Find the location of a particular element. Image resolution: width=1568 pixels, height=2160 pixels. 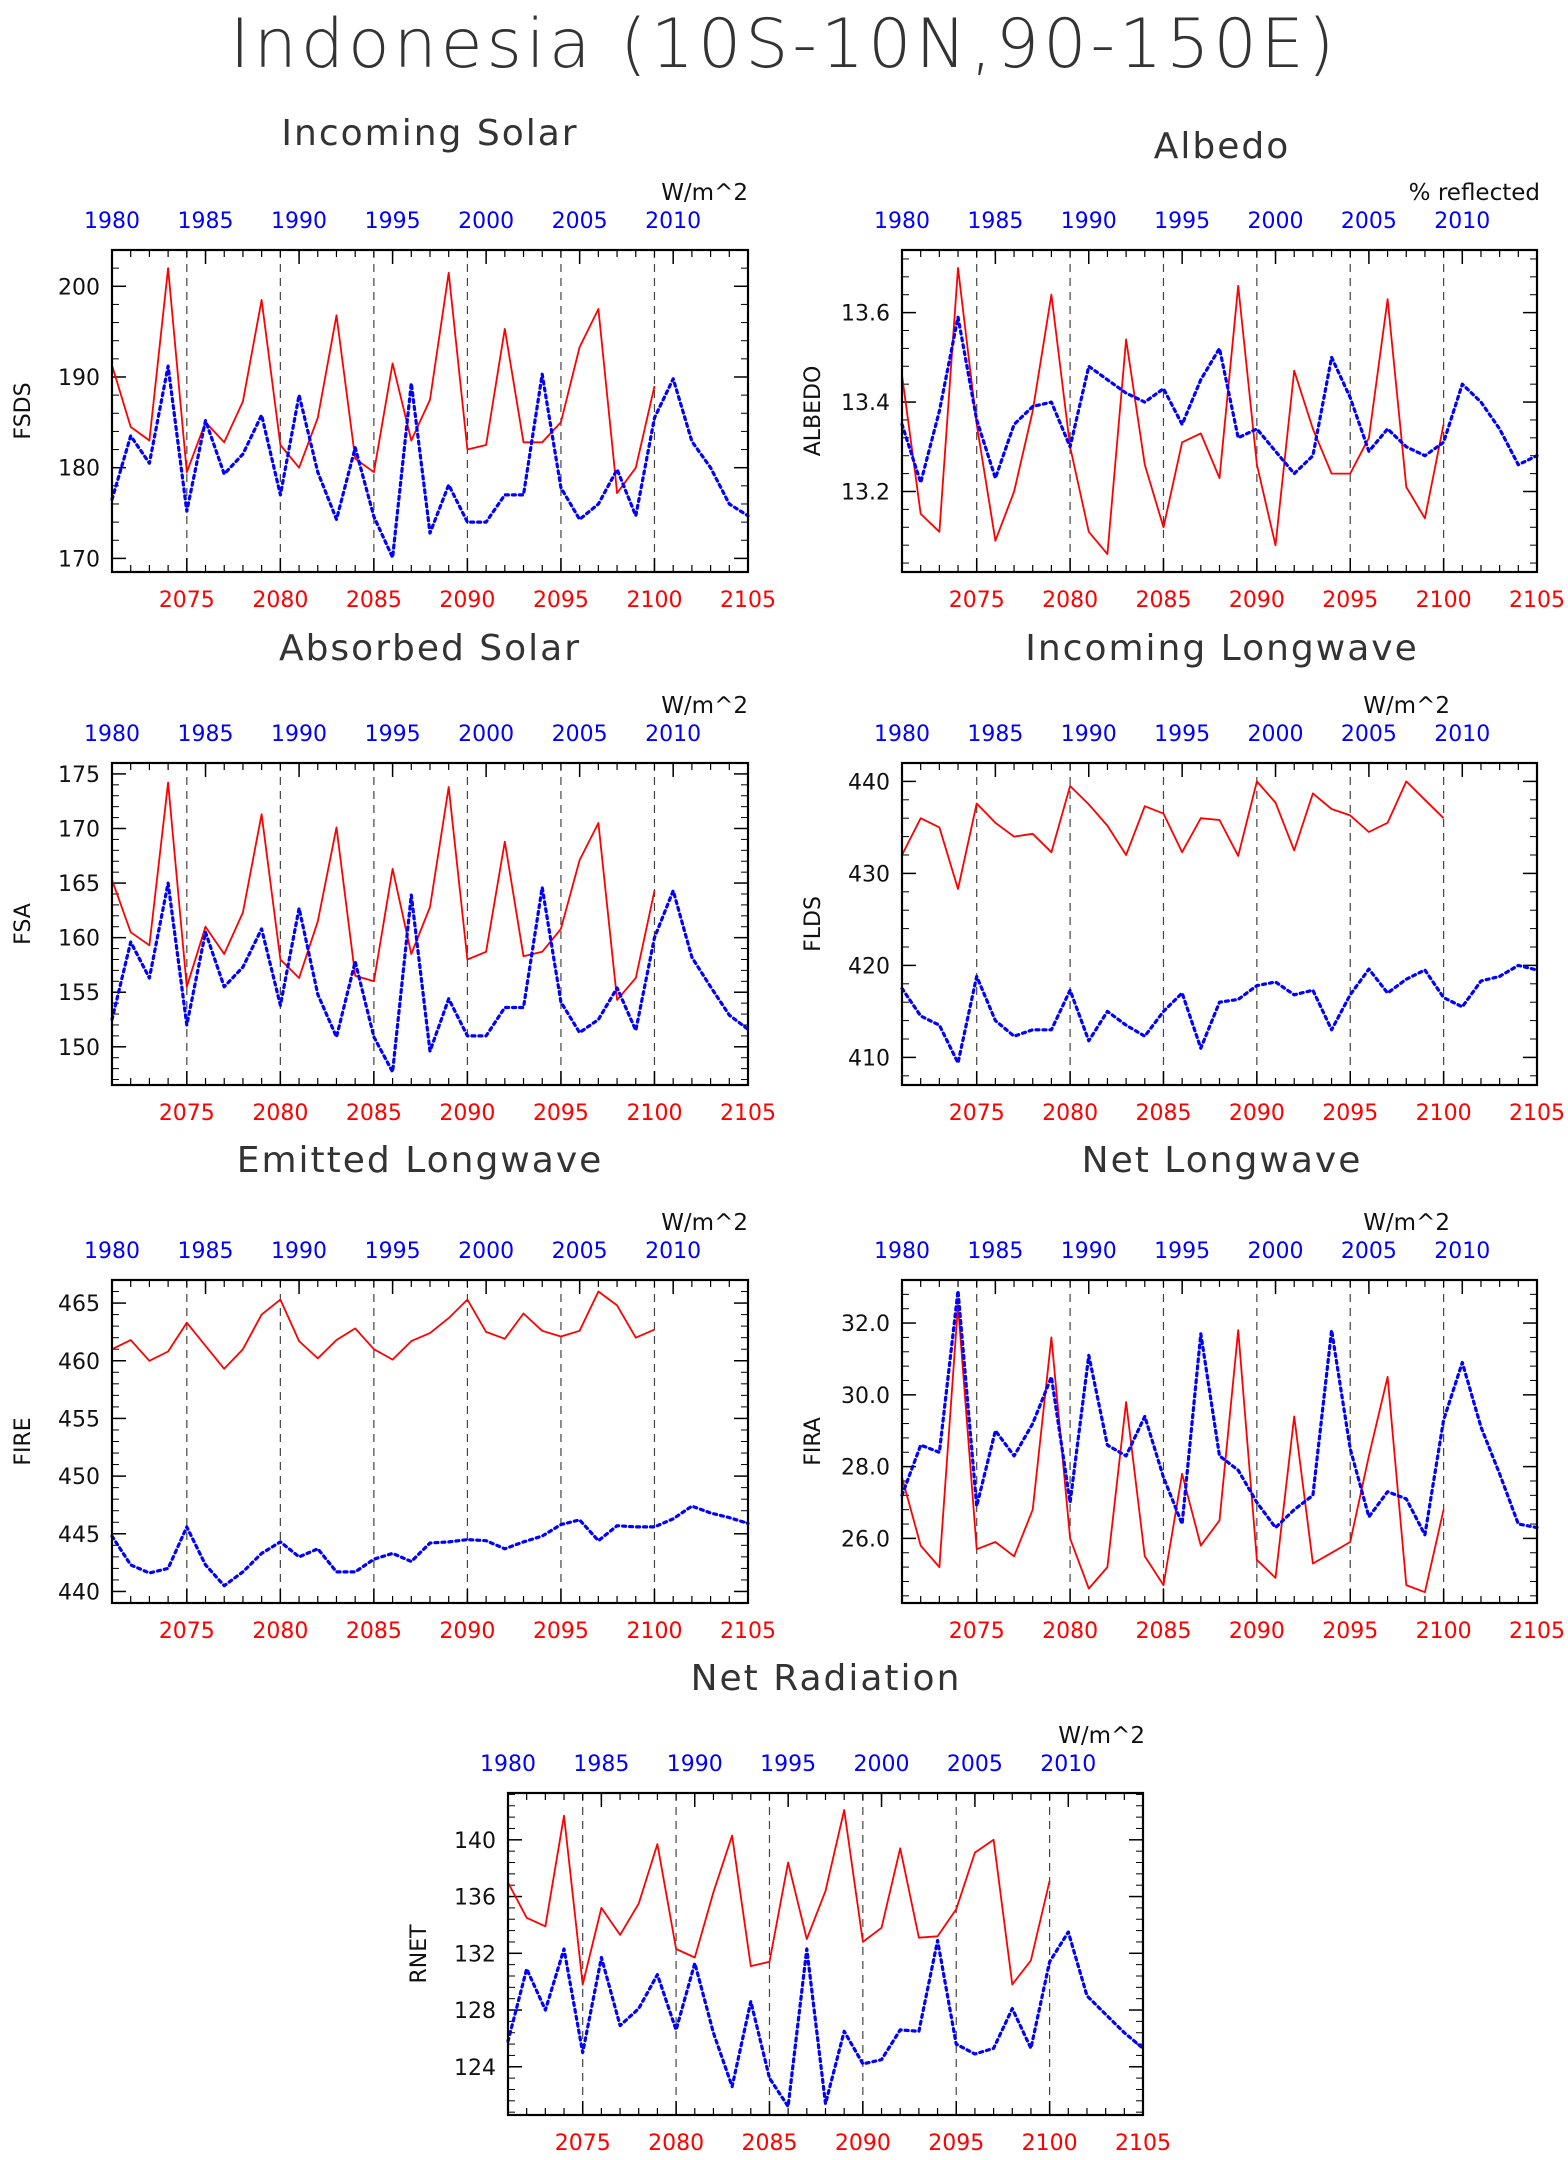

panel-title: Incoming Longwave is located at coordinates (1222, 648).